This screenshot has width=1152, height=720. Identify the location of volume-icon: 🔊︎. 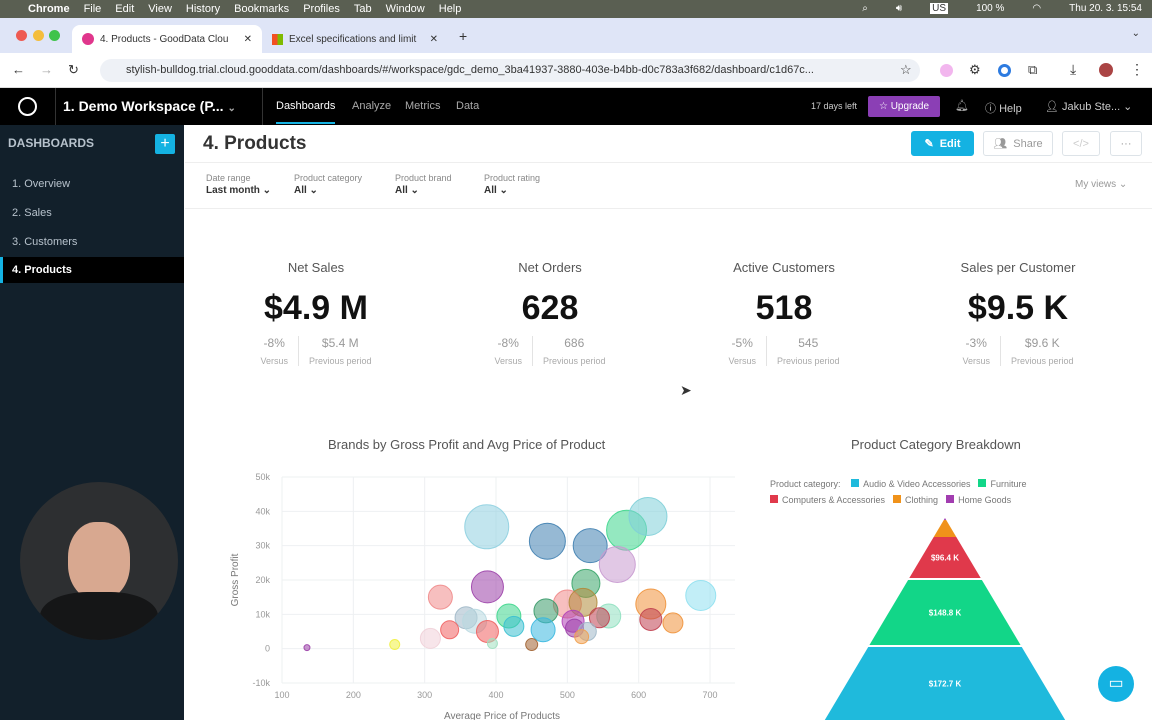
(899, 8).